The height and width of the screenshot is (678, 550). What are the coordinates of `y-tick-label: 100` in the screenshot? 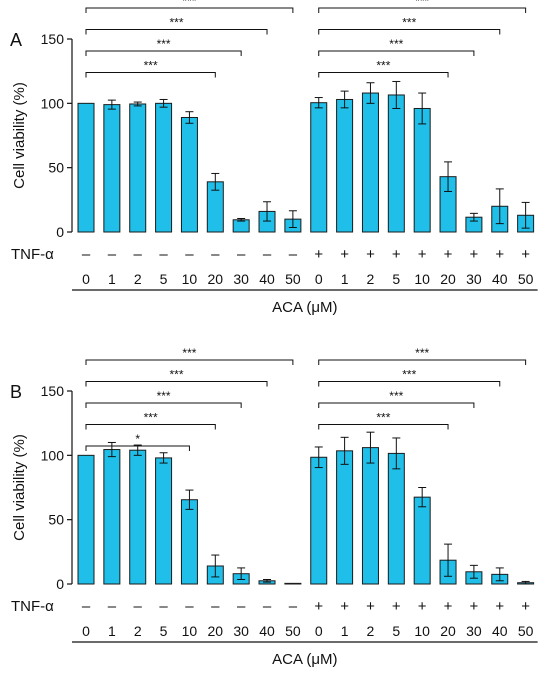 It's located at (53, 455).